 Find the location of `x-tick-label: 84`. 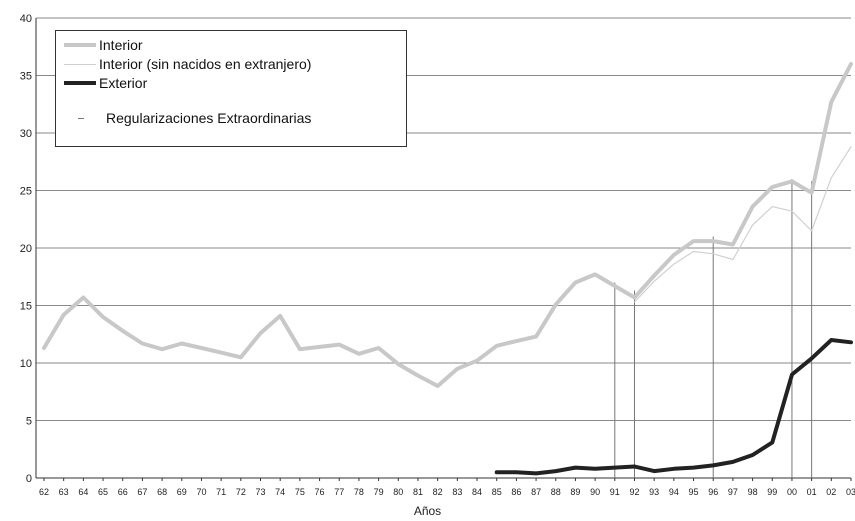

x-tick-label: 84 is located at coordinates (477, 492).